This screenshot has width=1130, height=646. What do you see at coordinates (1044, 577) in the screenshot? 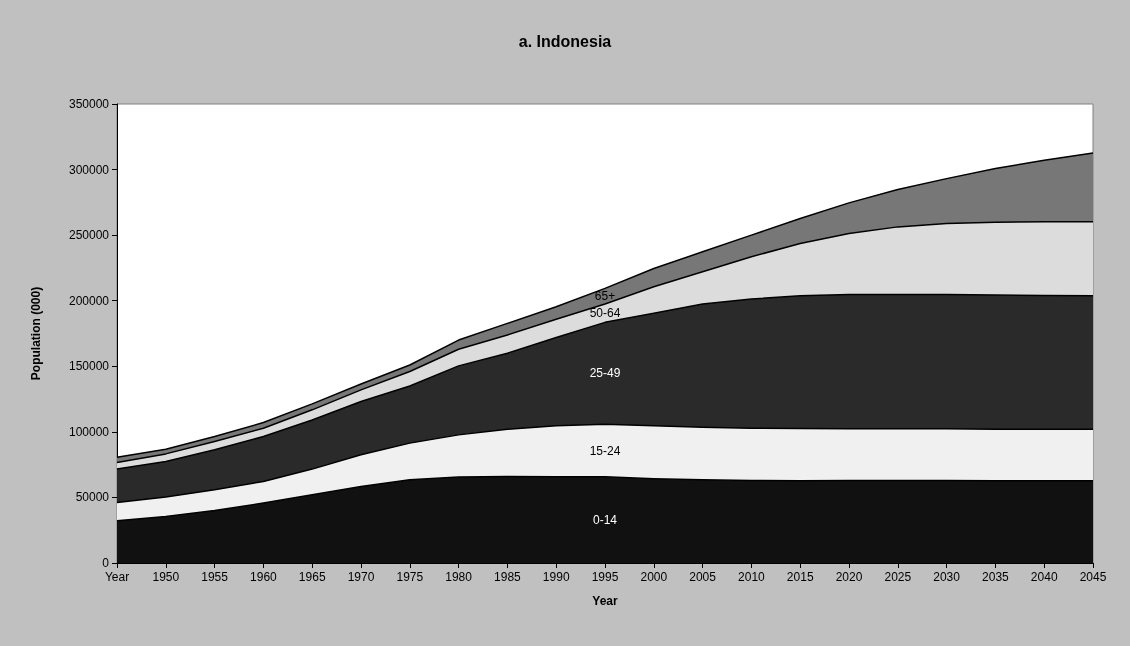
I see `x-tick-label: 2040` at bounding box center [1044, 577].